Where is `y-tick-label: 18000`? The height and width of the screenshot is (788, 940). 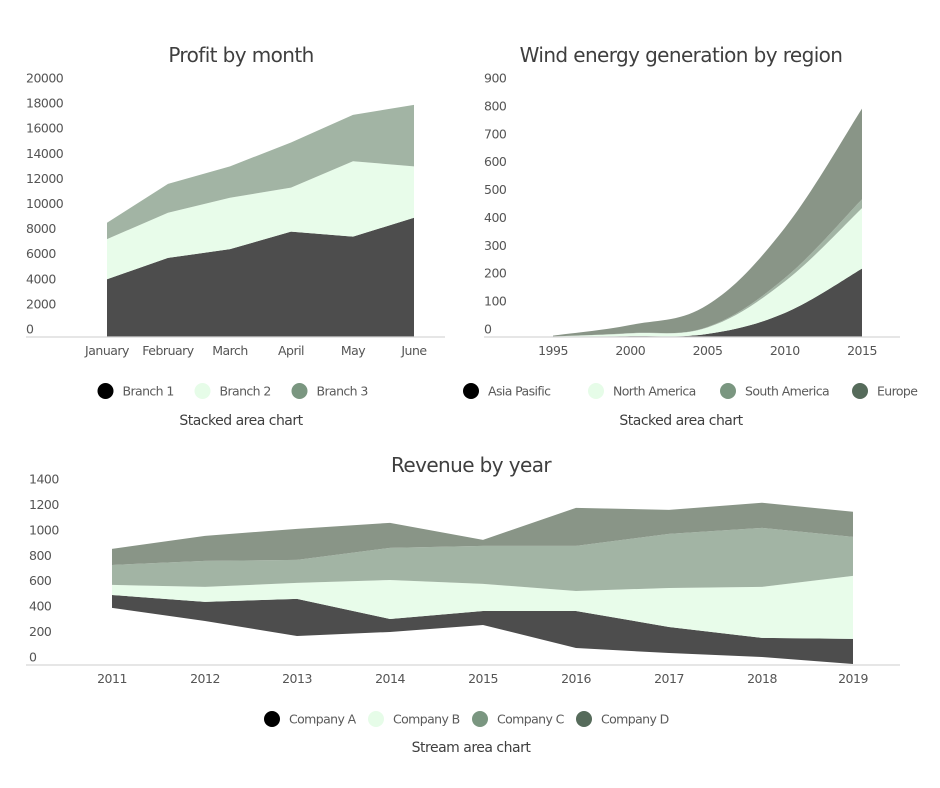 y-tick-label: 18000 is located at coordinates (45, 103).